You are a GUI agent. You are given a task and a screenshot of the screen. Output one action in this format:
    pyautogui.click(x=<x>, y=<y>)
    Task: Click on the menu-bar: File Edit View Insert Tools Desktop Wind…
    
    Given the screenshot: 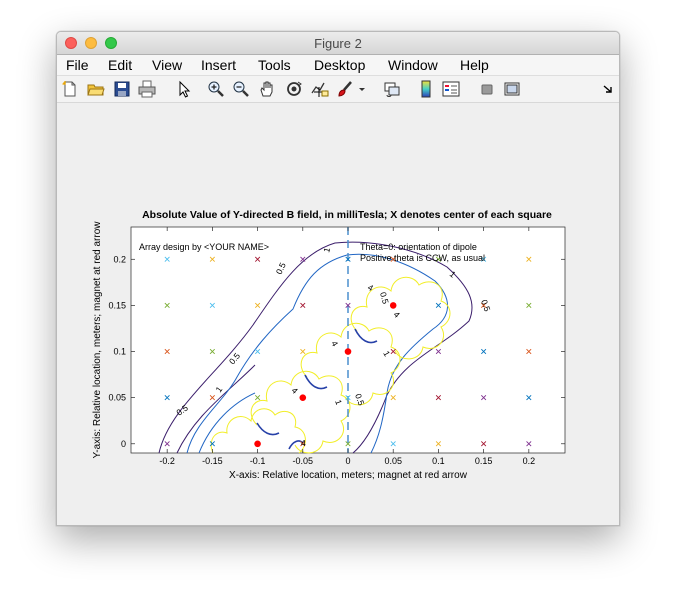 What is the action you would take?
    pyautogui.click(x=338, y=65)
    